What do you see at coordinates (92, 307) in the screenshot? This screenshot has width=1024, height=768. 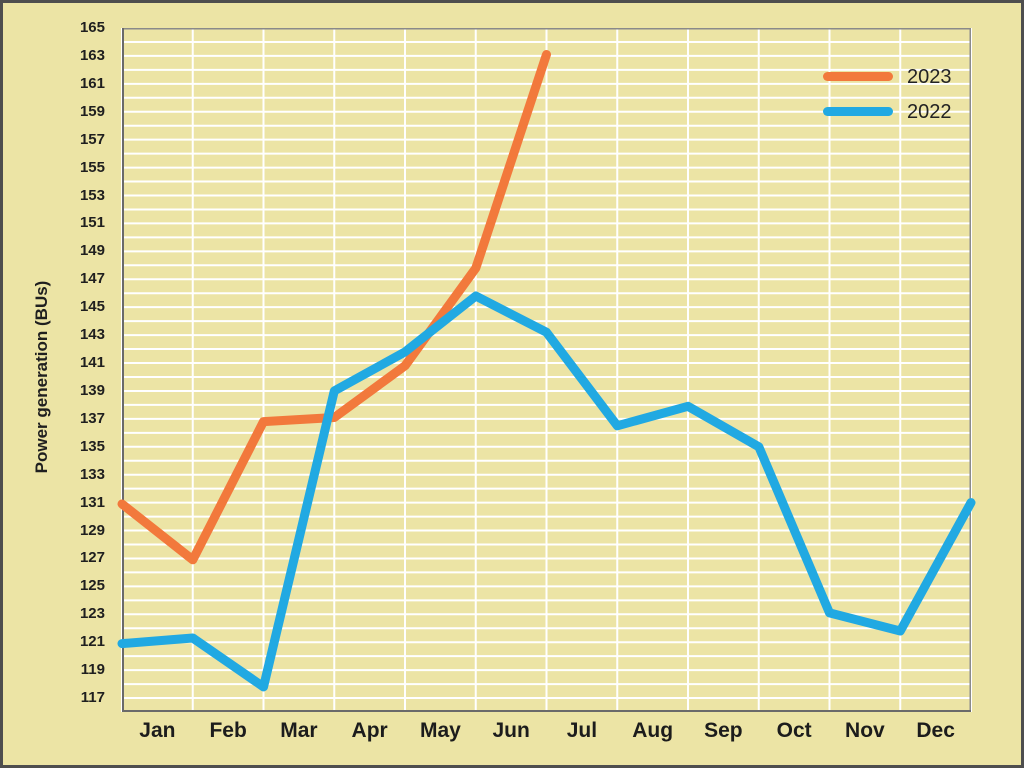 I see `y-tick-label: 145` at bounding box center [92, 307].